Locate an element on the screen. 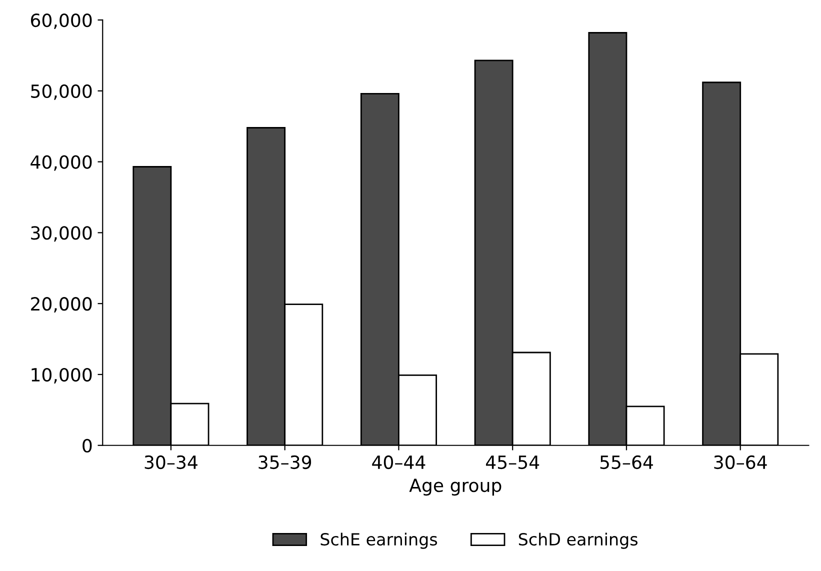  y-tick-label: 60,000 is located at coordinates (61, 21).